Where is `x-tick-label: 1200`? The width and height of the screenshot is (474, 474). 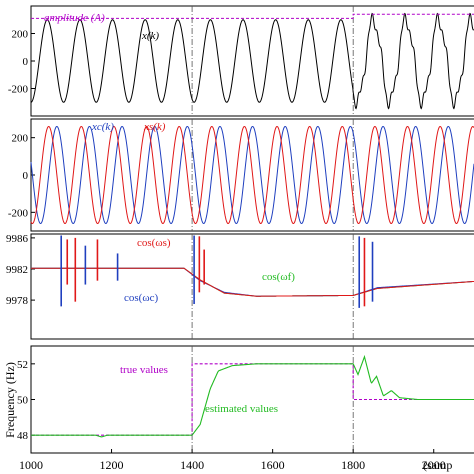
x-tick-label: 1200 is located at coordinates (112, 465).